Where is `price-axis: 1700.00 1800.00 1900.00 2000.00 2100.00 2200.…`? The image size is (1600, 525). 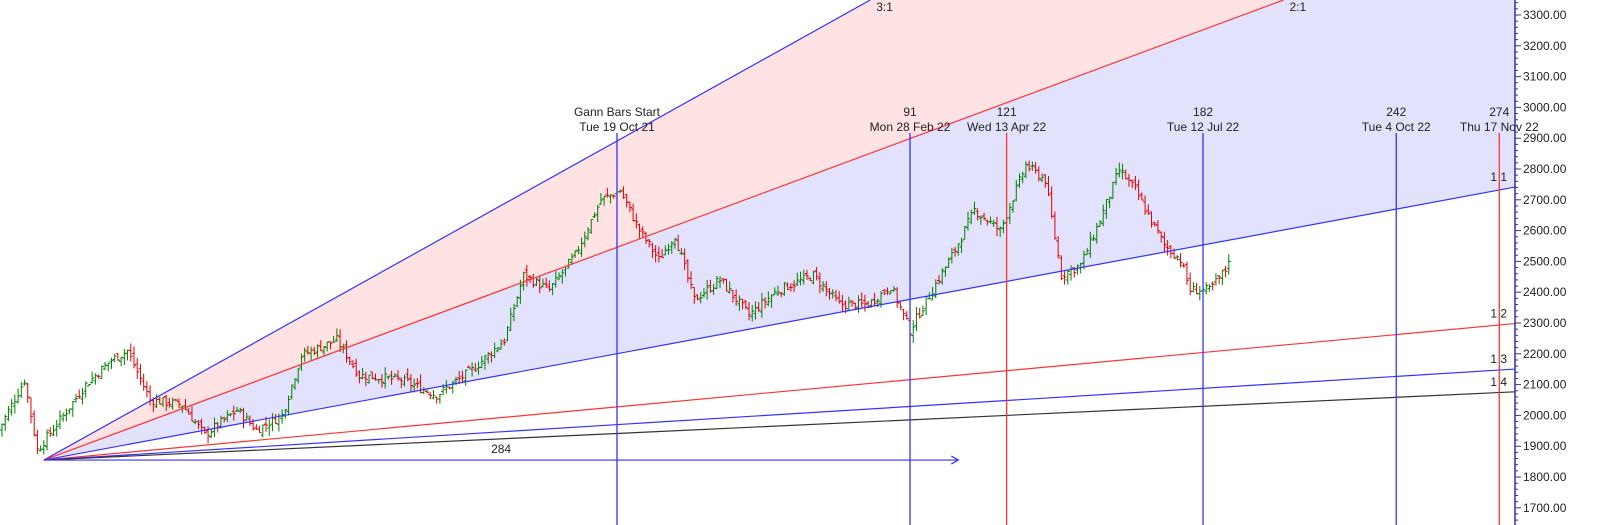
price-axis: 1700.00 1800.00 1900.00 2000.00 2100.00 2200.… is located at coordinates (1540, 262).